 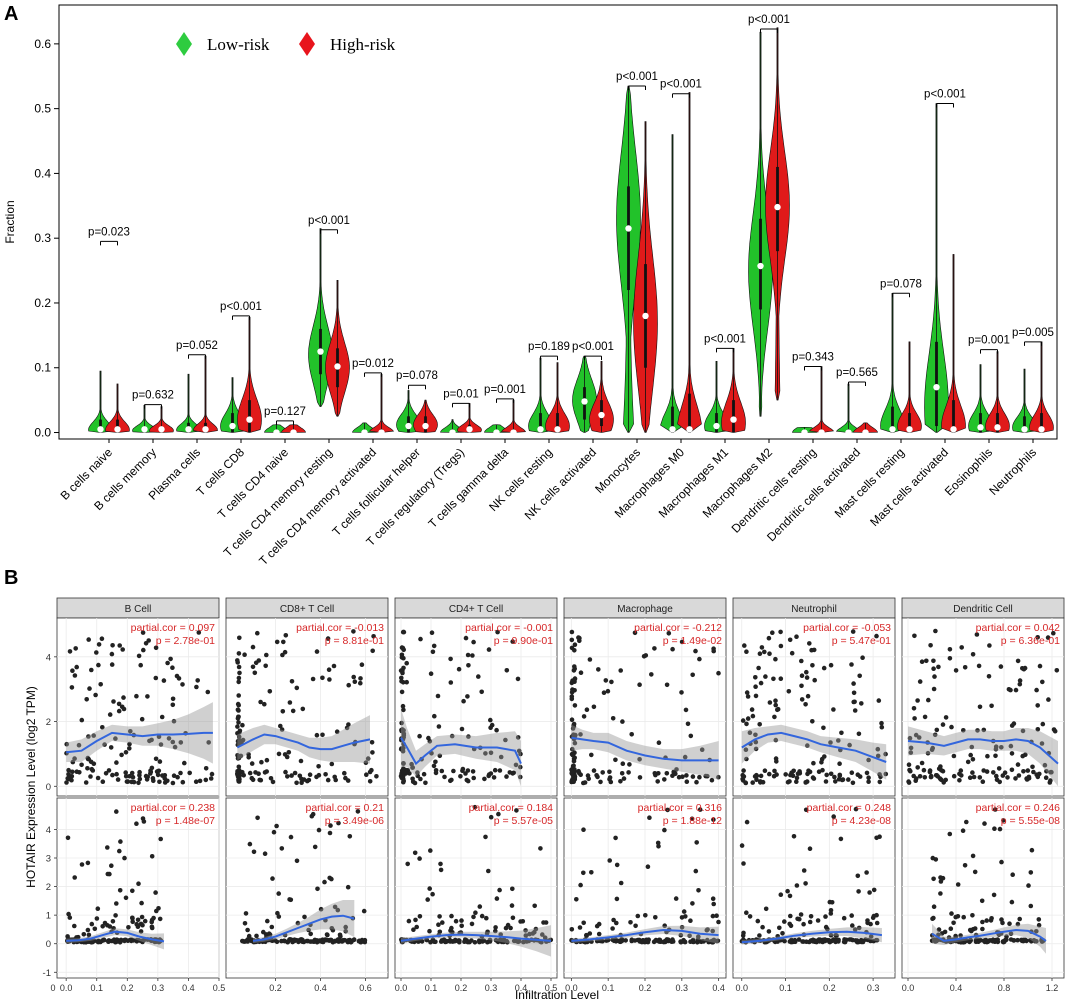 What do you see at coordinates (645, 935) in the screenshot?
I see `loess-curve` at bounding box center [645, 935].